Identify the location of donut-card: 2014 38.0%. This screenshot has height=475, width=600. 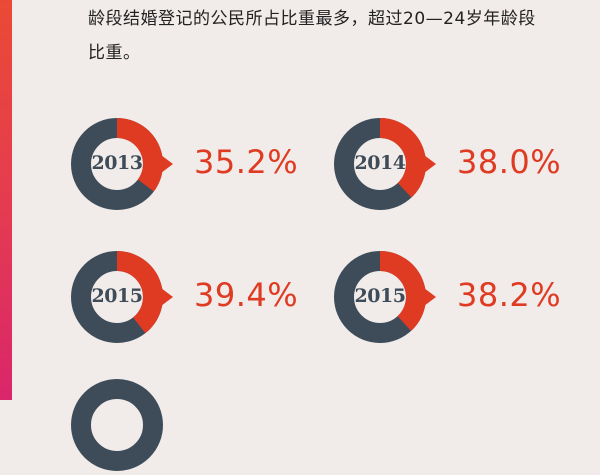
(464, 164).